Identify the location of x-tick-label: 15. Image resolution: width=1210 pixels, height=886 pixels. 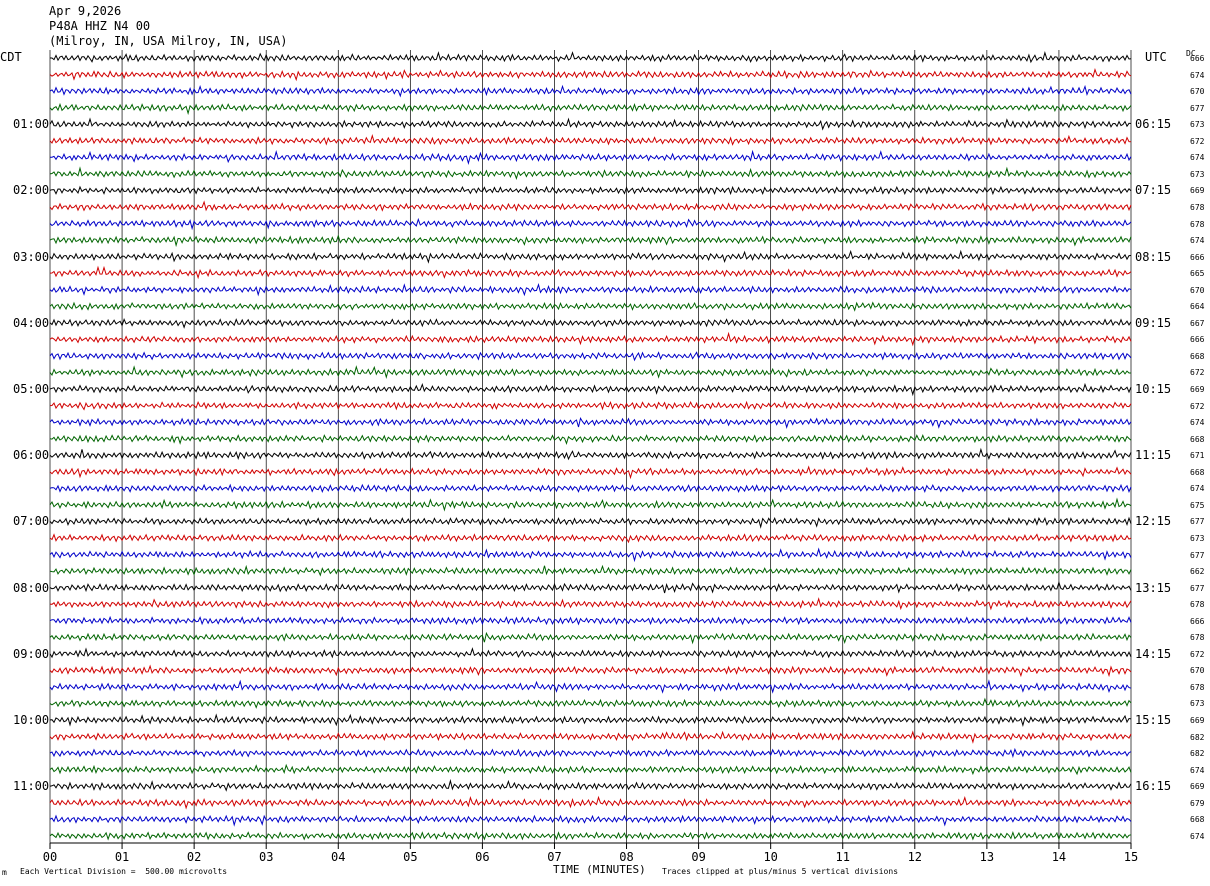
(1131, 857).